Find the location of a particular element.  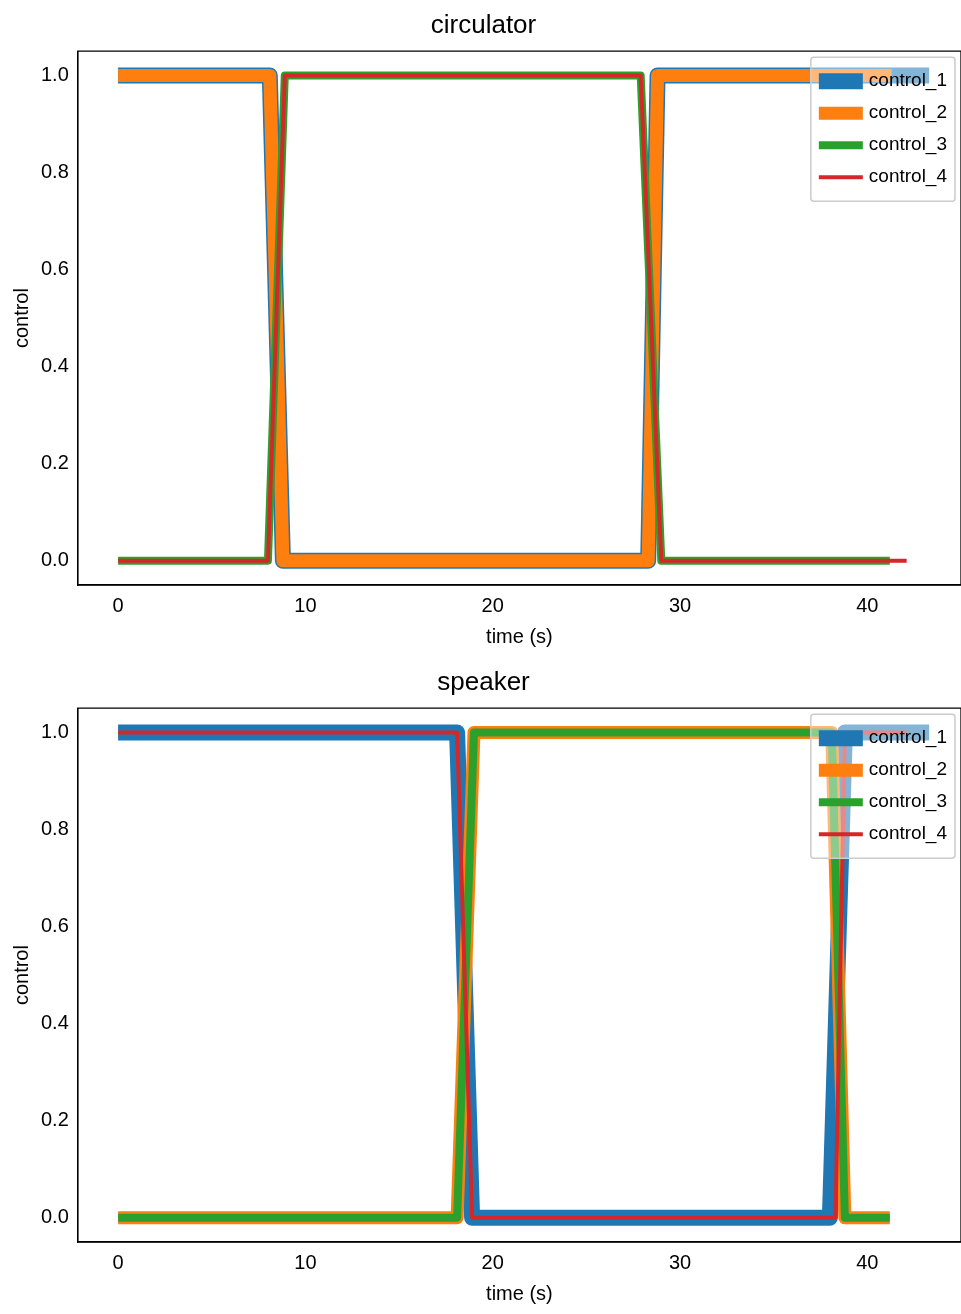

chart-title: circulator is located at coordinates (483, 23).